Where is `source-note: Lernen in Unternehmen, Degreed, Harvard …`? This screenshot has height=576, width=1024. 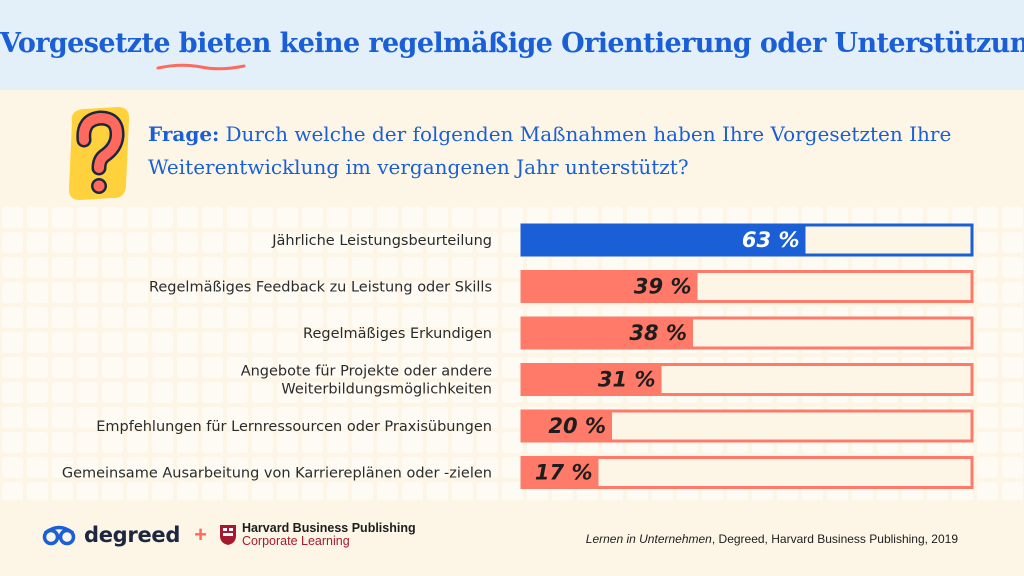
source-note: Lernen in Unternehmen, Degreed, Harvard … is located at coordinates (772, 539).